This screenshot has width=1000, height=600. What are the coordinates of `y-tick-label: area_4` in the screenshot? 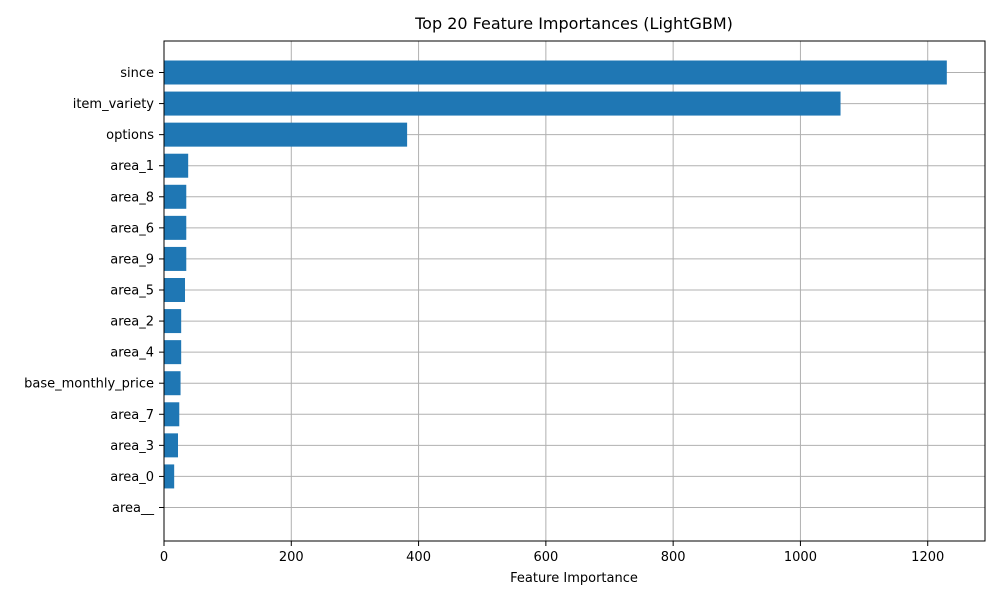 It's located at (132, 353).